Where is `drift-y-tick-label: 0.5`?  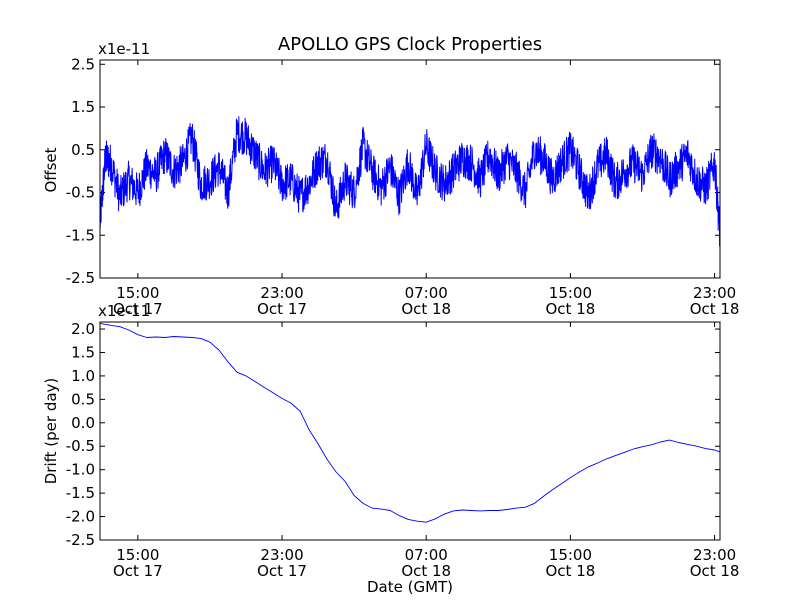 drift-y-tick-label: 0.5 is located at coordinates (83, 399).